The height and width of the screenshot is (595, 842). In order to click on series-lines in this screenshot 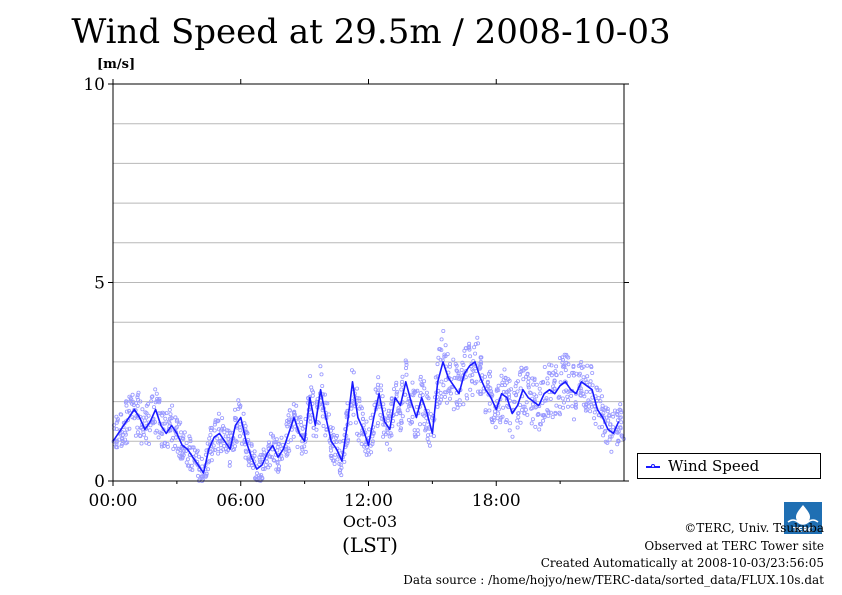, I will do `click(366, 417)`.